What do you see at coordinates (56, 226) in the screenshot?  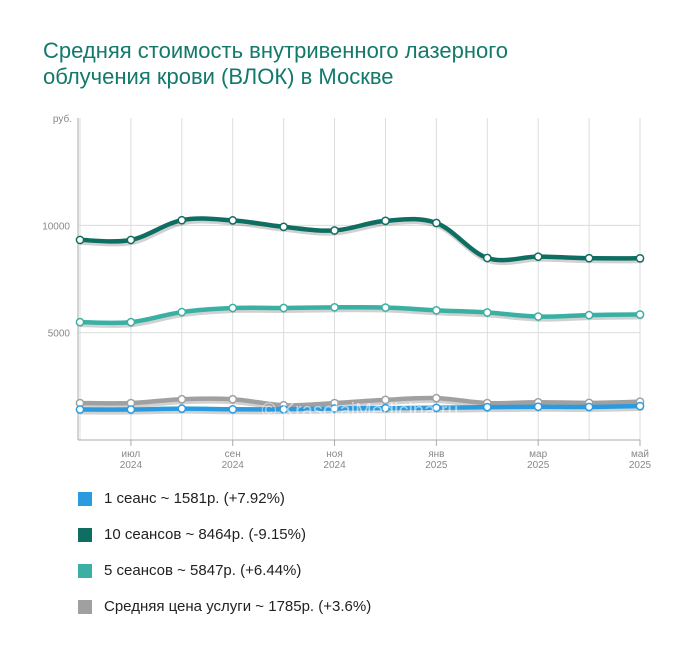 I see `y-tick-label: 10000` at bounding box center [56, 226].